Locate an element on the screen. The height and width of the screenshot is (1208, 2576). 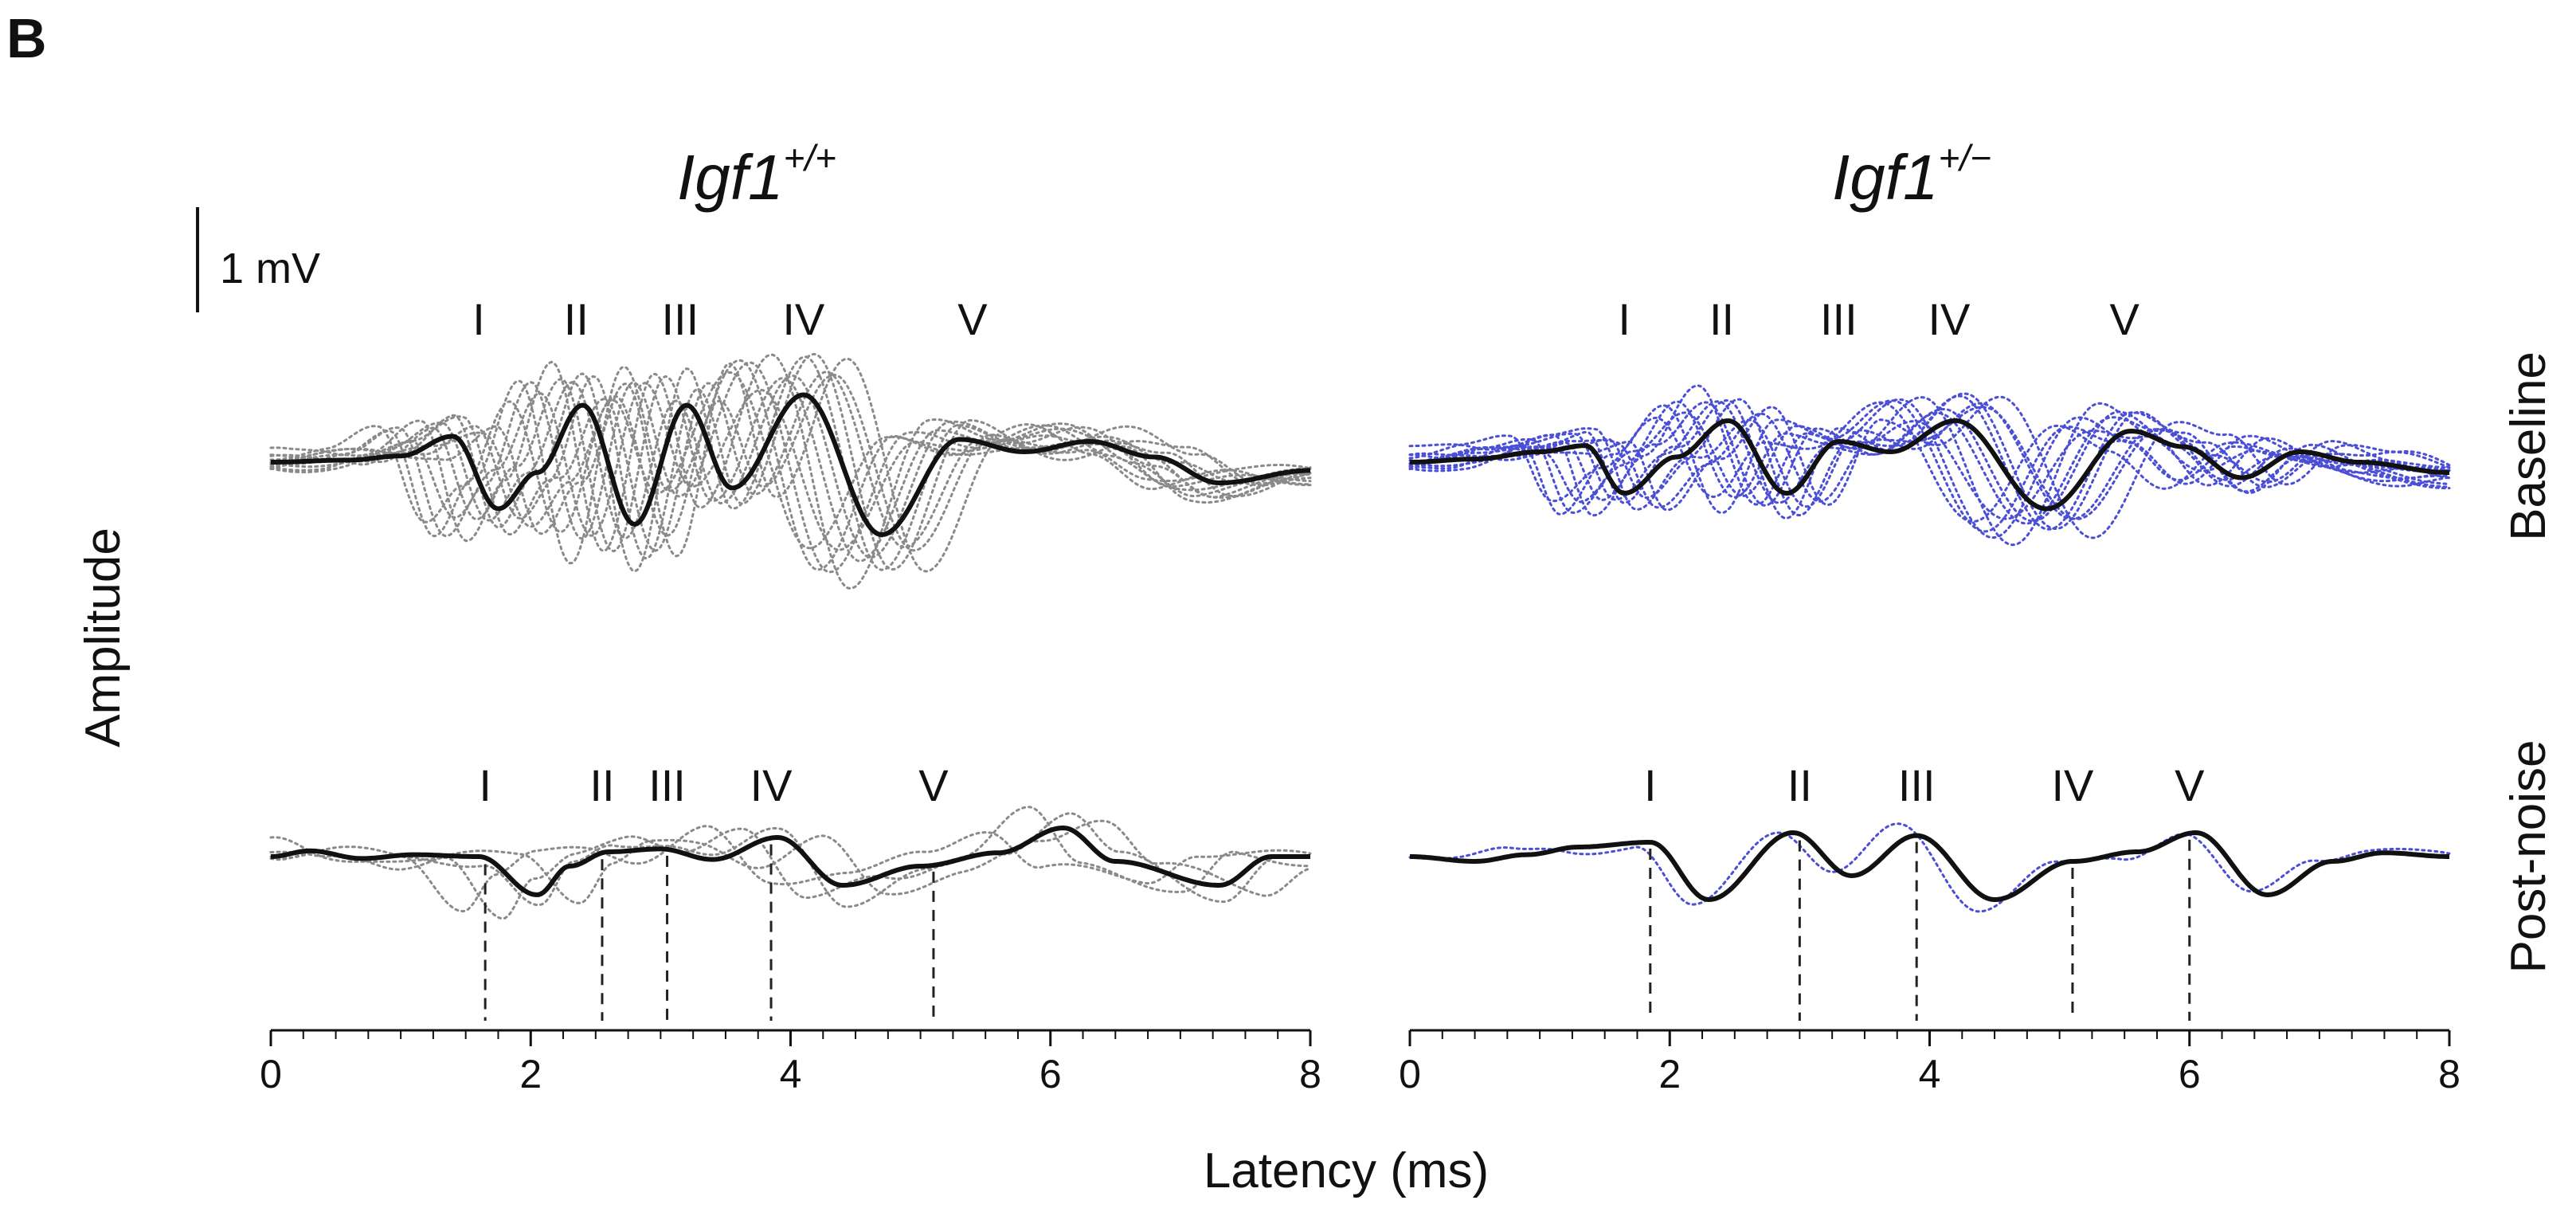
x-axis-label: Latency (ms) is located at coordinates (1346, 1171).